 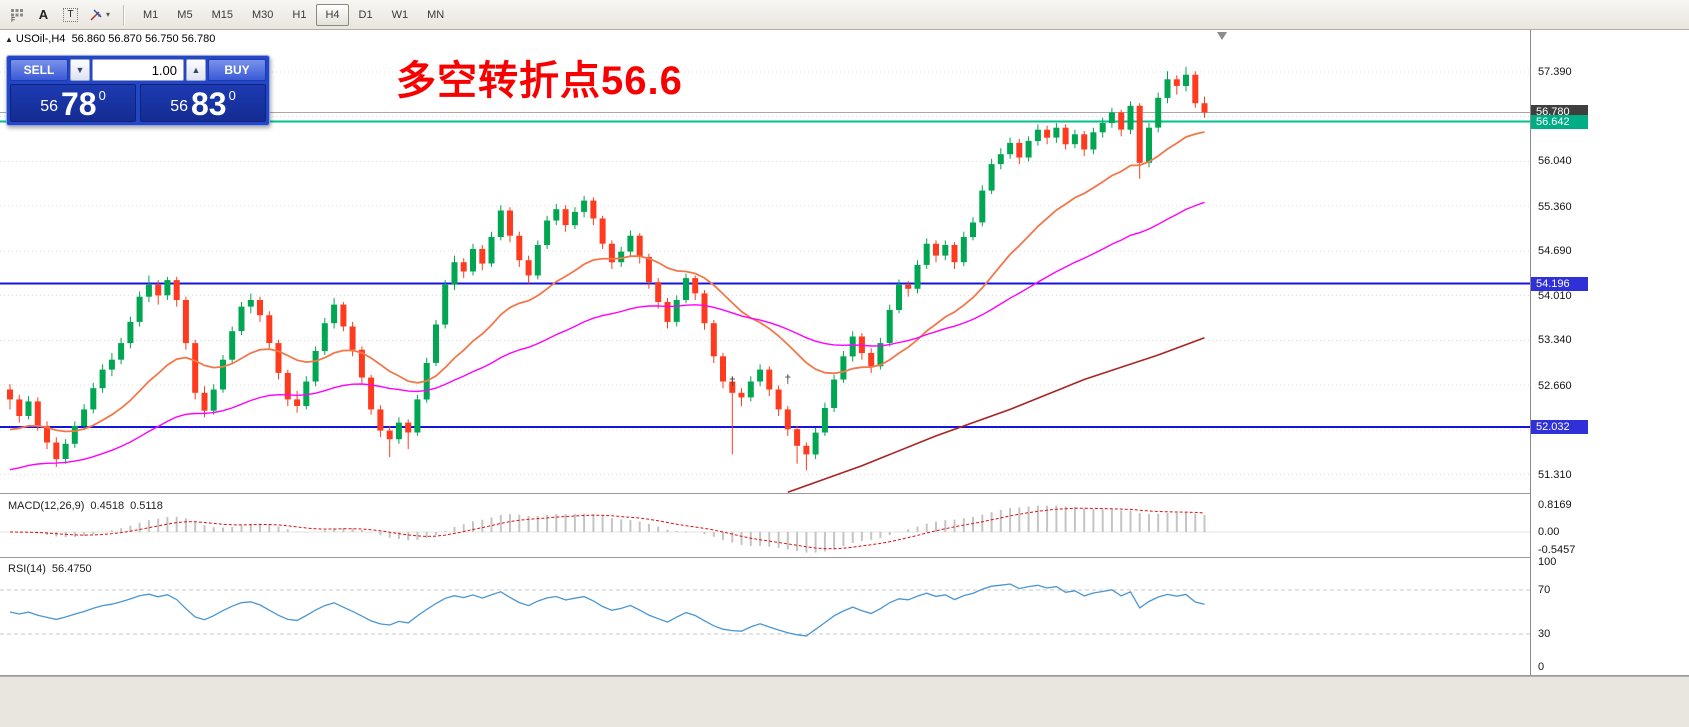 I want to click on axis-rsi-label: 30, so click(x=1544, y=634).